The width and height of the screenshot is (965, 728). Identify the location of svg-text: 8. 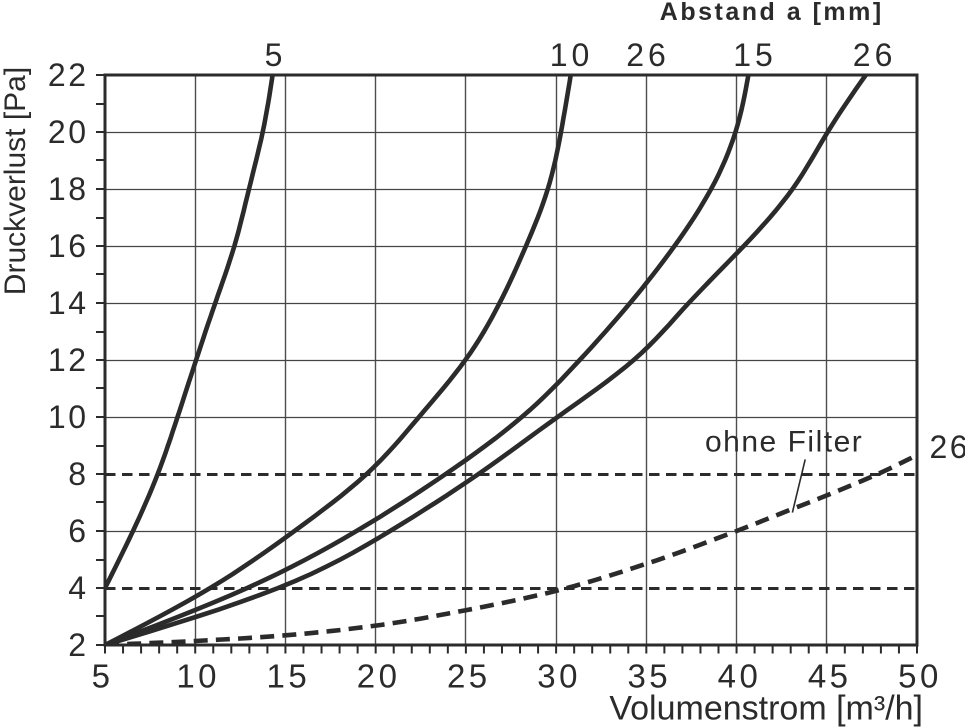
(78, 474).